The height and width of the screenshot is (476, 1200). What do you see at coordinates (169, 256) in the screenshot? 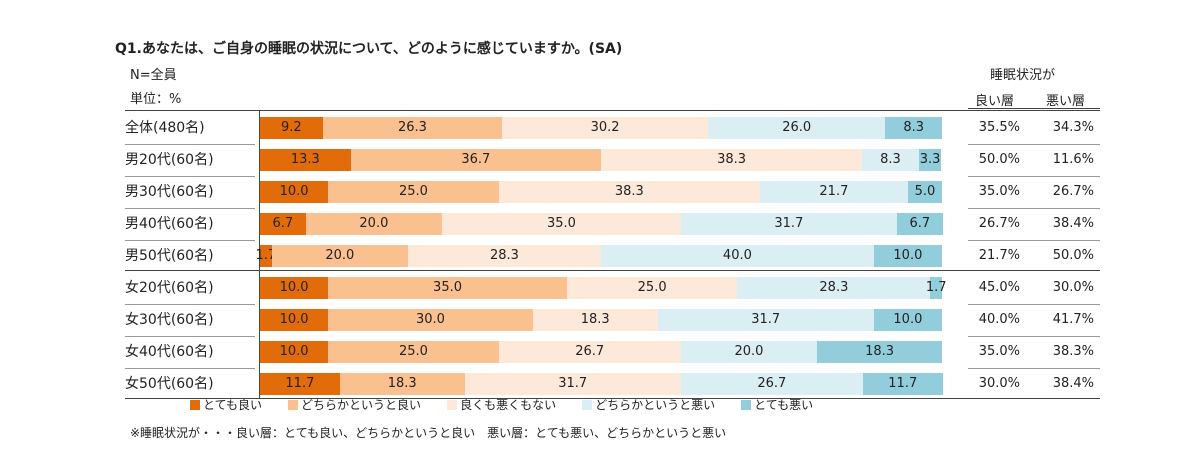
I see `category-label: 男50代(60名)` at bounding box center [169, 256].